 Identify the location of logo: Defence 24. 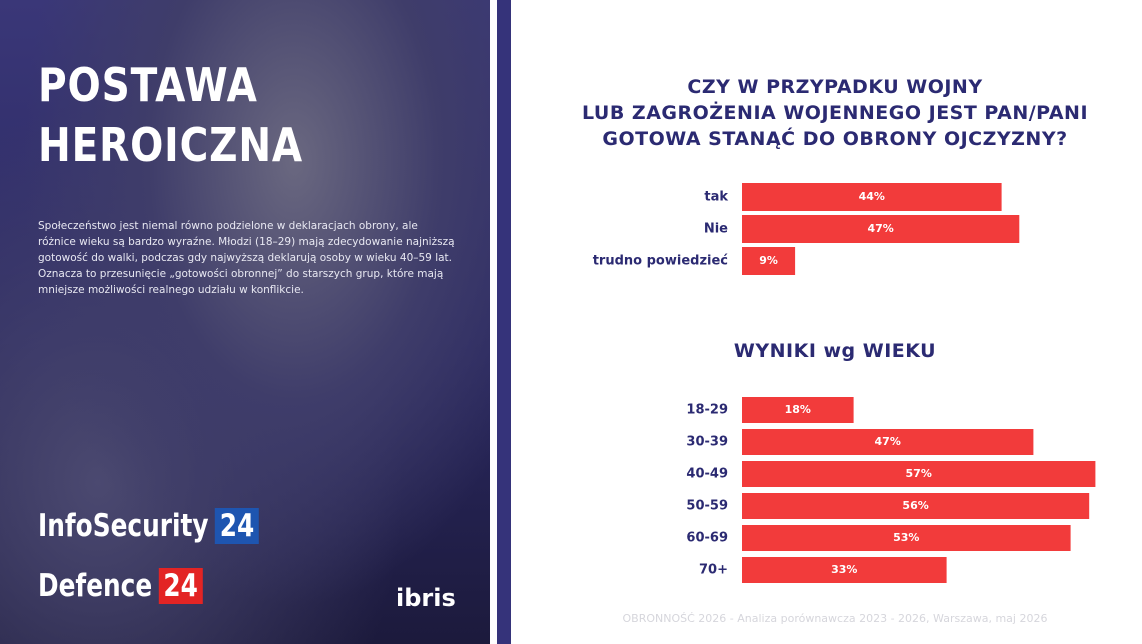
(120, 586).